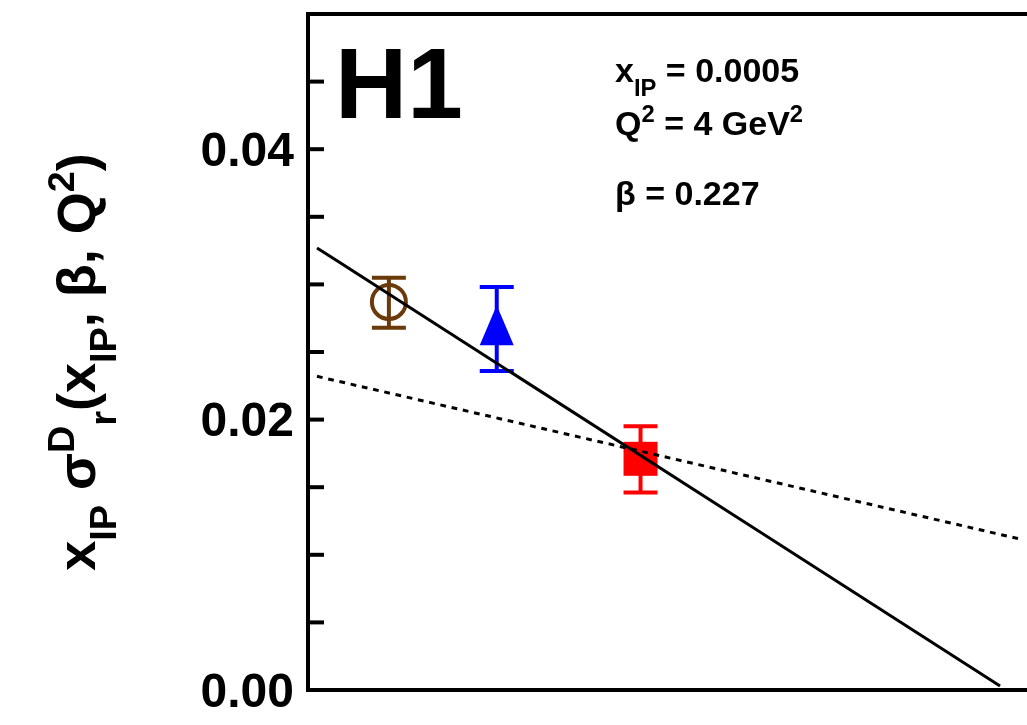  I want to click on annotation: Q$^{2}$ = 4 GeV$^{2}$, so click(709, 120).